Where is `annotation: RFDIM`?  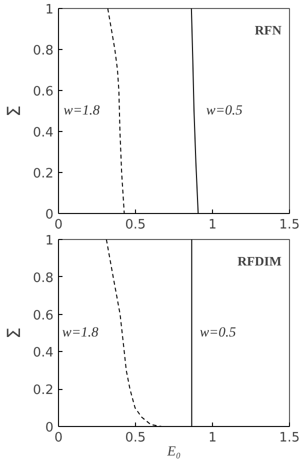 annotation: RFDIM is located at coordinates (259, 261).